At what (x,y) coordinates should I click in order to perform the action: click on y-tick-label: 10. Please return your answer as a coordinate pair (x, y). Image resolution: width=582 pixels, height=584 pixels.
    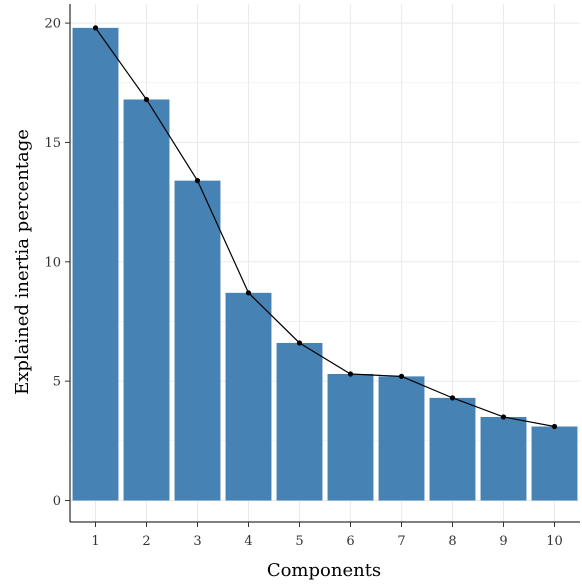
    Looking at the image, I should click on (52, 262).